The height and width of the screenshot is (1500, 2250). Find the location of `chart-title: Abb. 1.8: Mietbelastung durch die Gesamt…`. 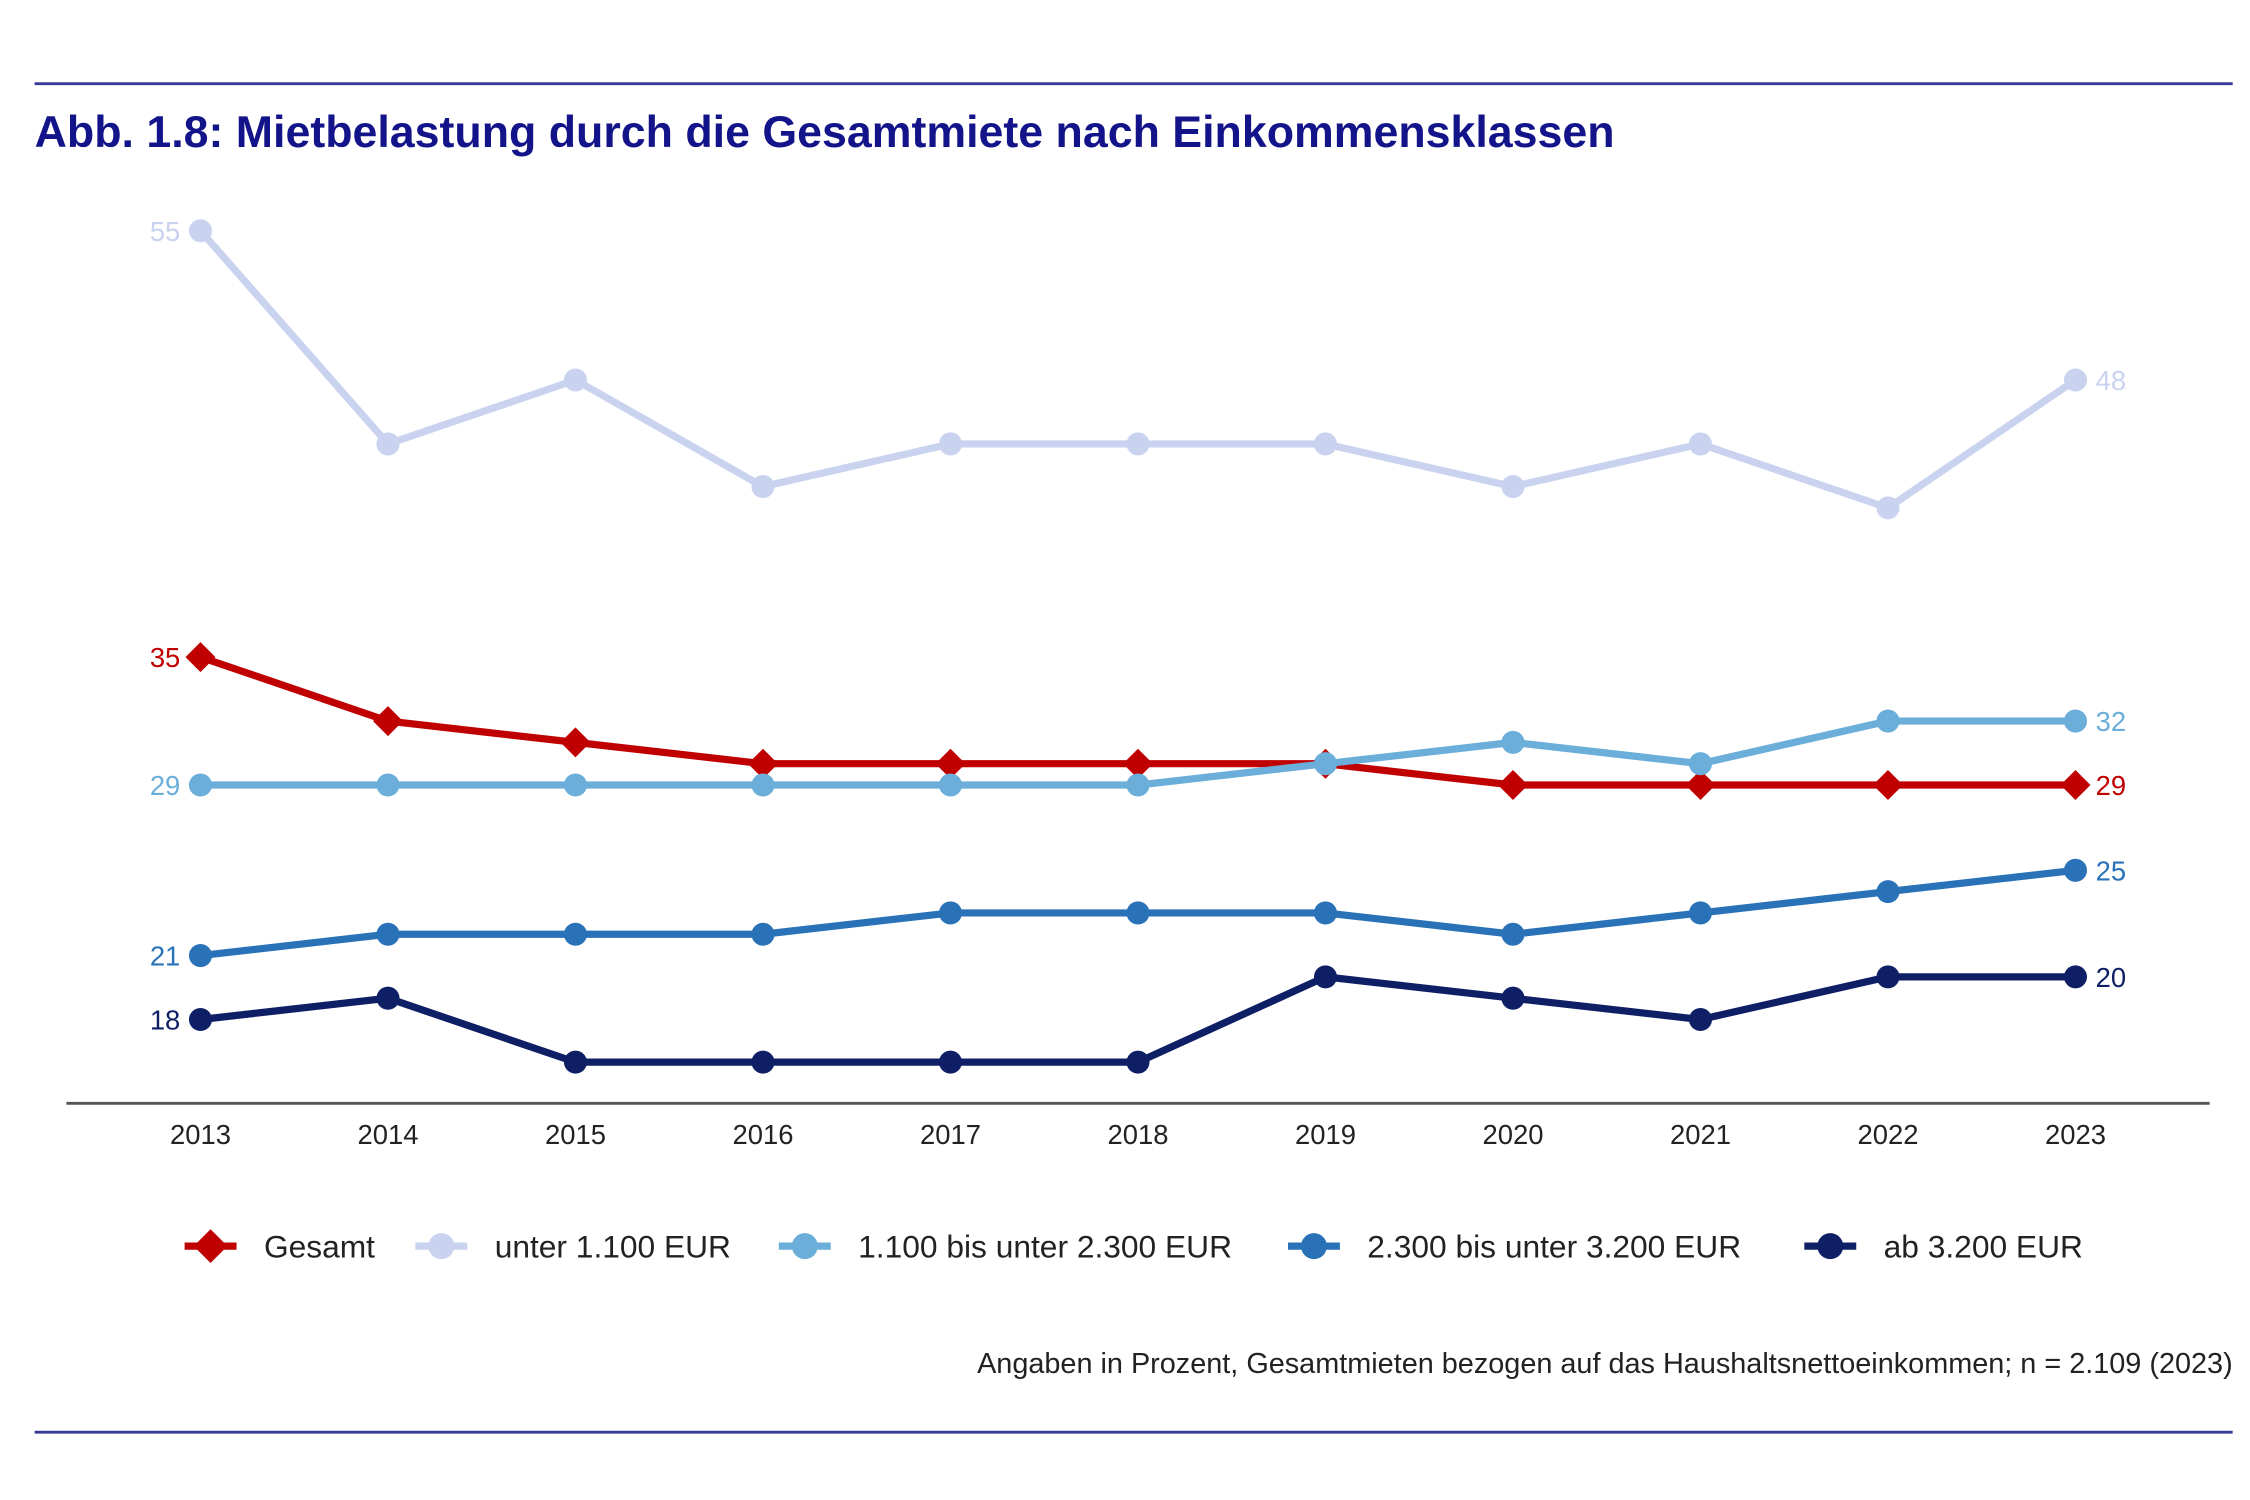

chart-title: Abb. 1.8: Mietbelastung durch die Gesamt… is located at coordinates (825, 132).